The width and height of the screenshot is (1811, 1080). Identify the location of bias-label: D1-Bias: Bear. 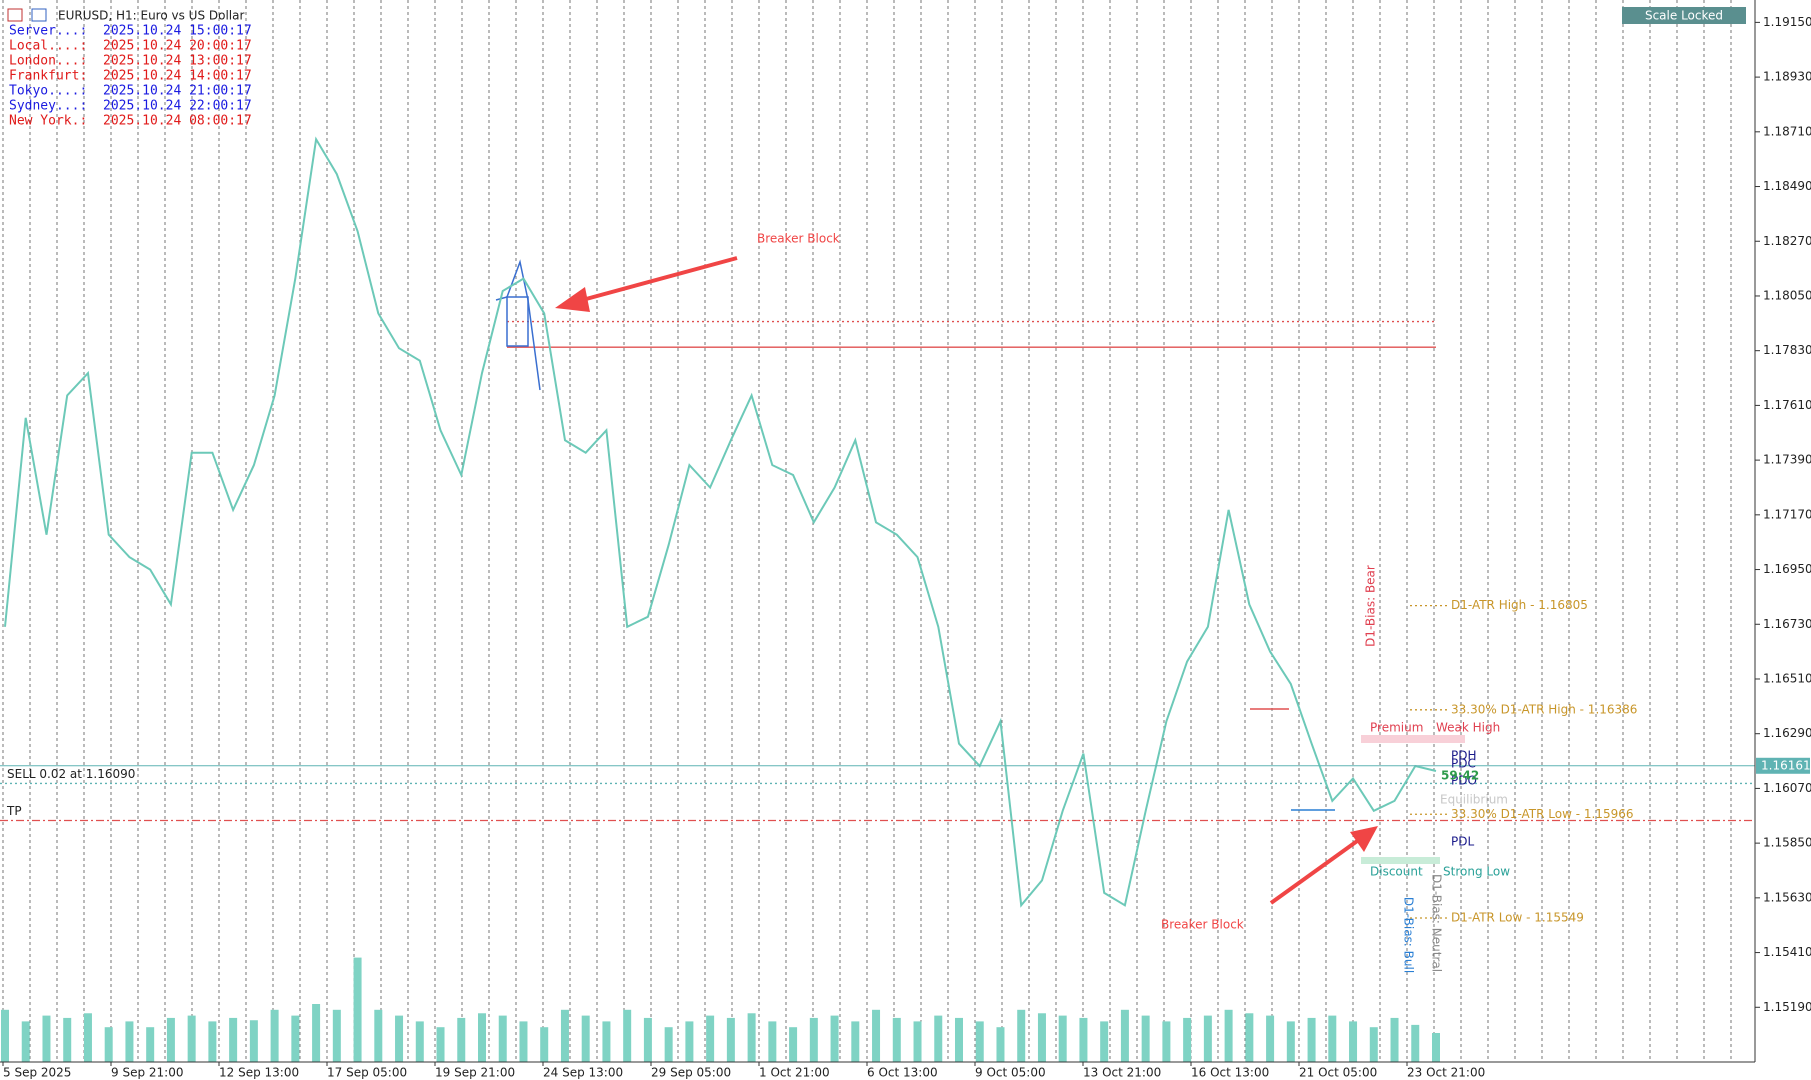
(1371, 606).